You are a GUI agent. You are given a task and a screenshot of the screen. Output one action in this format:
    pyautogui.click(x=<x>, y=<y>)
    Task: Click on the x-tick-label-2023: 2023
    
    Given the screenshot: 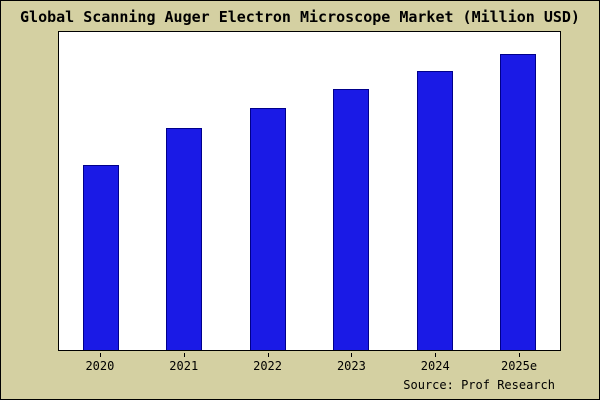 What is the action you would take?
    pyautogui.click(x=351, y=363)
    